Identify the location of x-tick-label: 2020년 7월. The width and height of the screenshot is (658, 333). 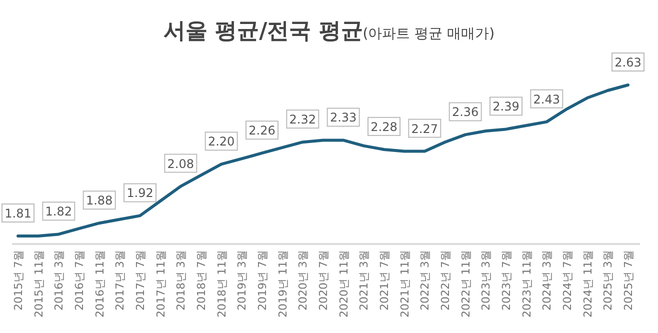
(323, 280).